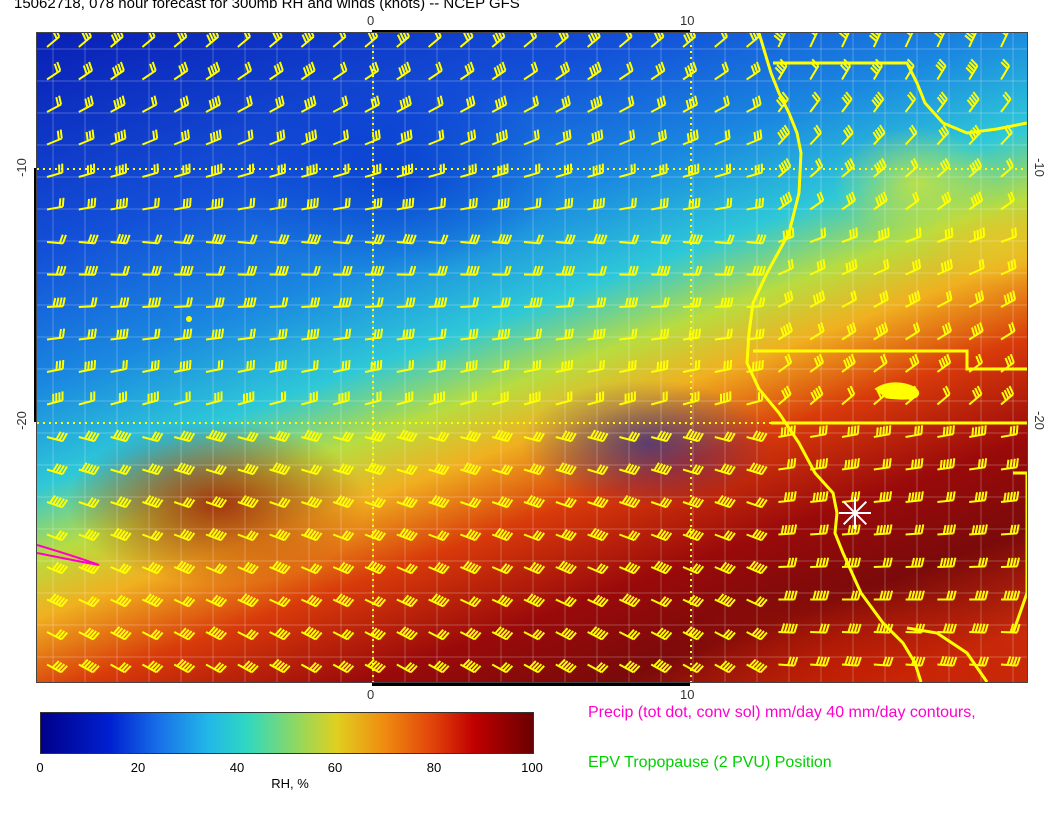  What do you see at coordinates (290, 783) in the screenshot?
I see `colorbar-label: RH, %` at bounding box center [290, 783].